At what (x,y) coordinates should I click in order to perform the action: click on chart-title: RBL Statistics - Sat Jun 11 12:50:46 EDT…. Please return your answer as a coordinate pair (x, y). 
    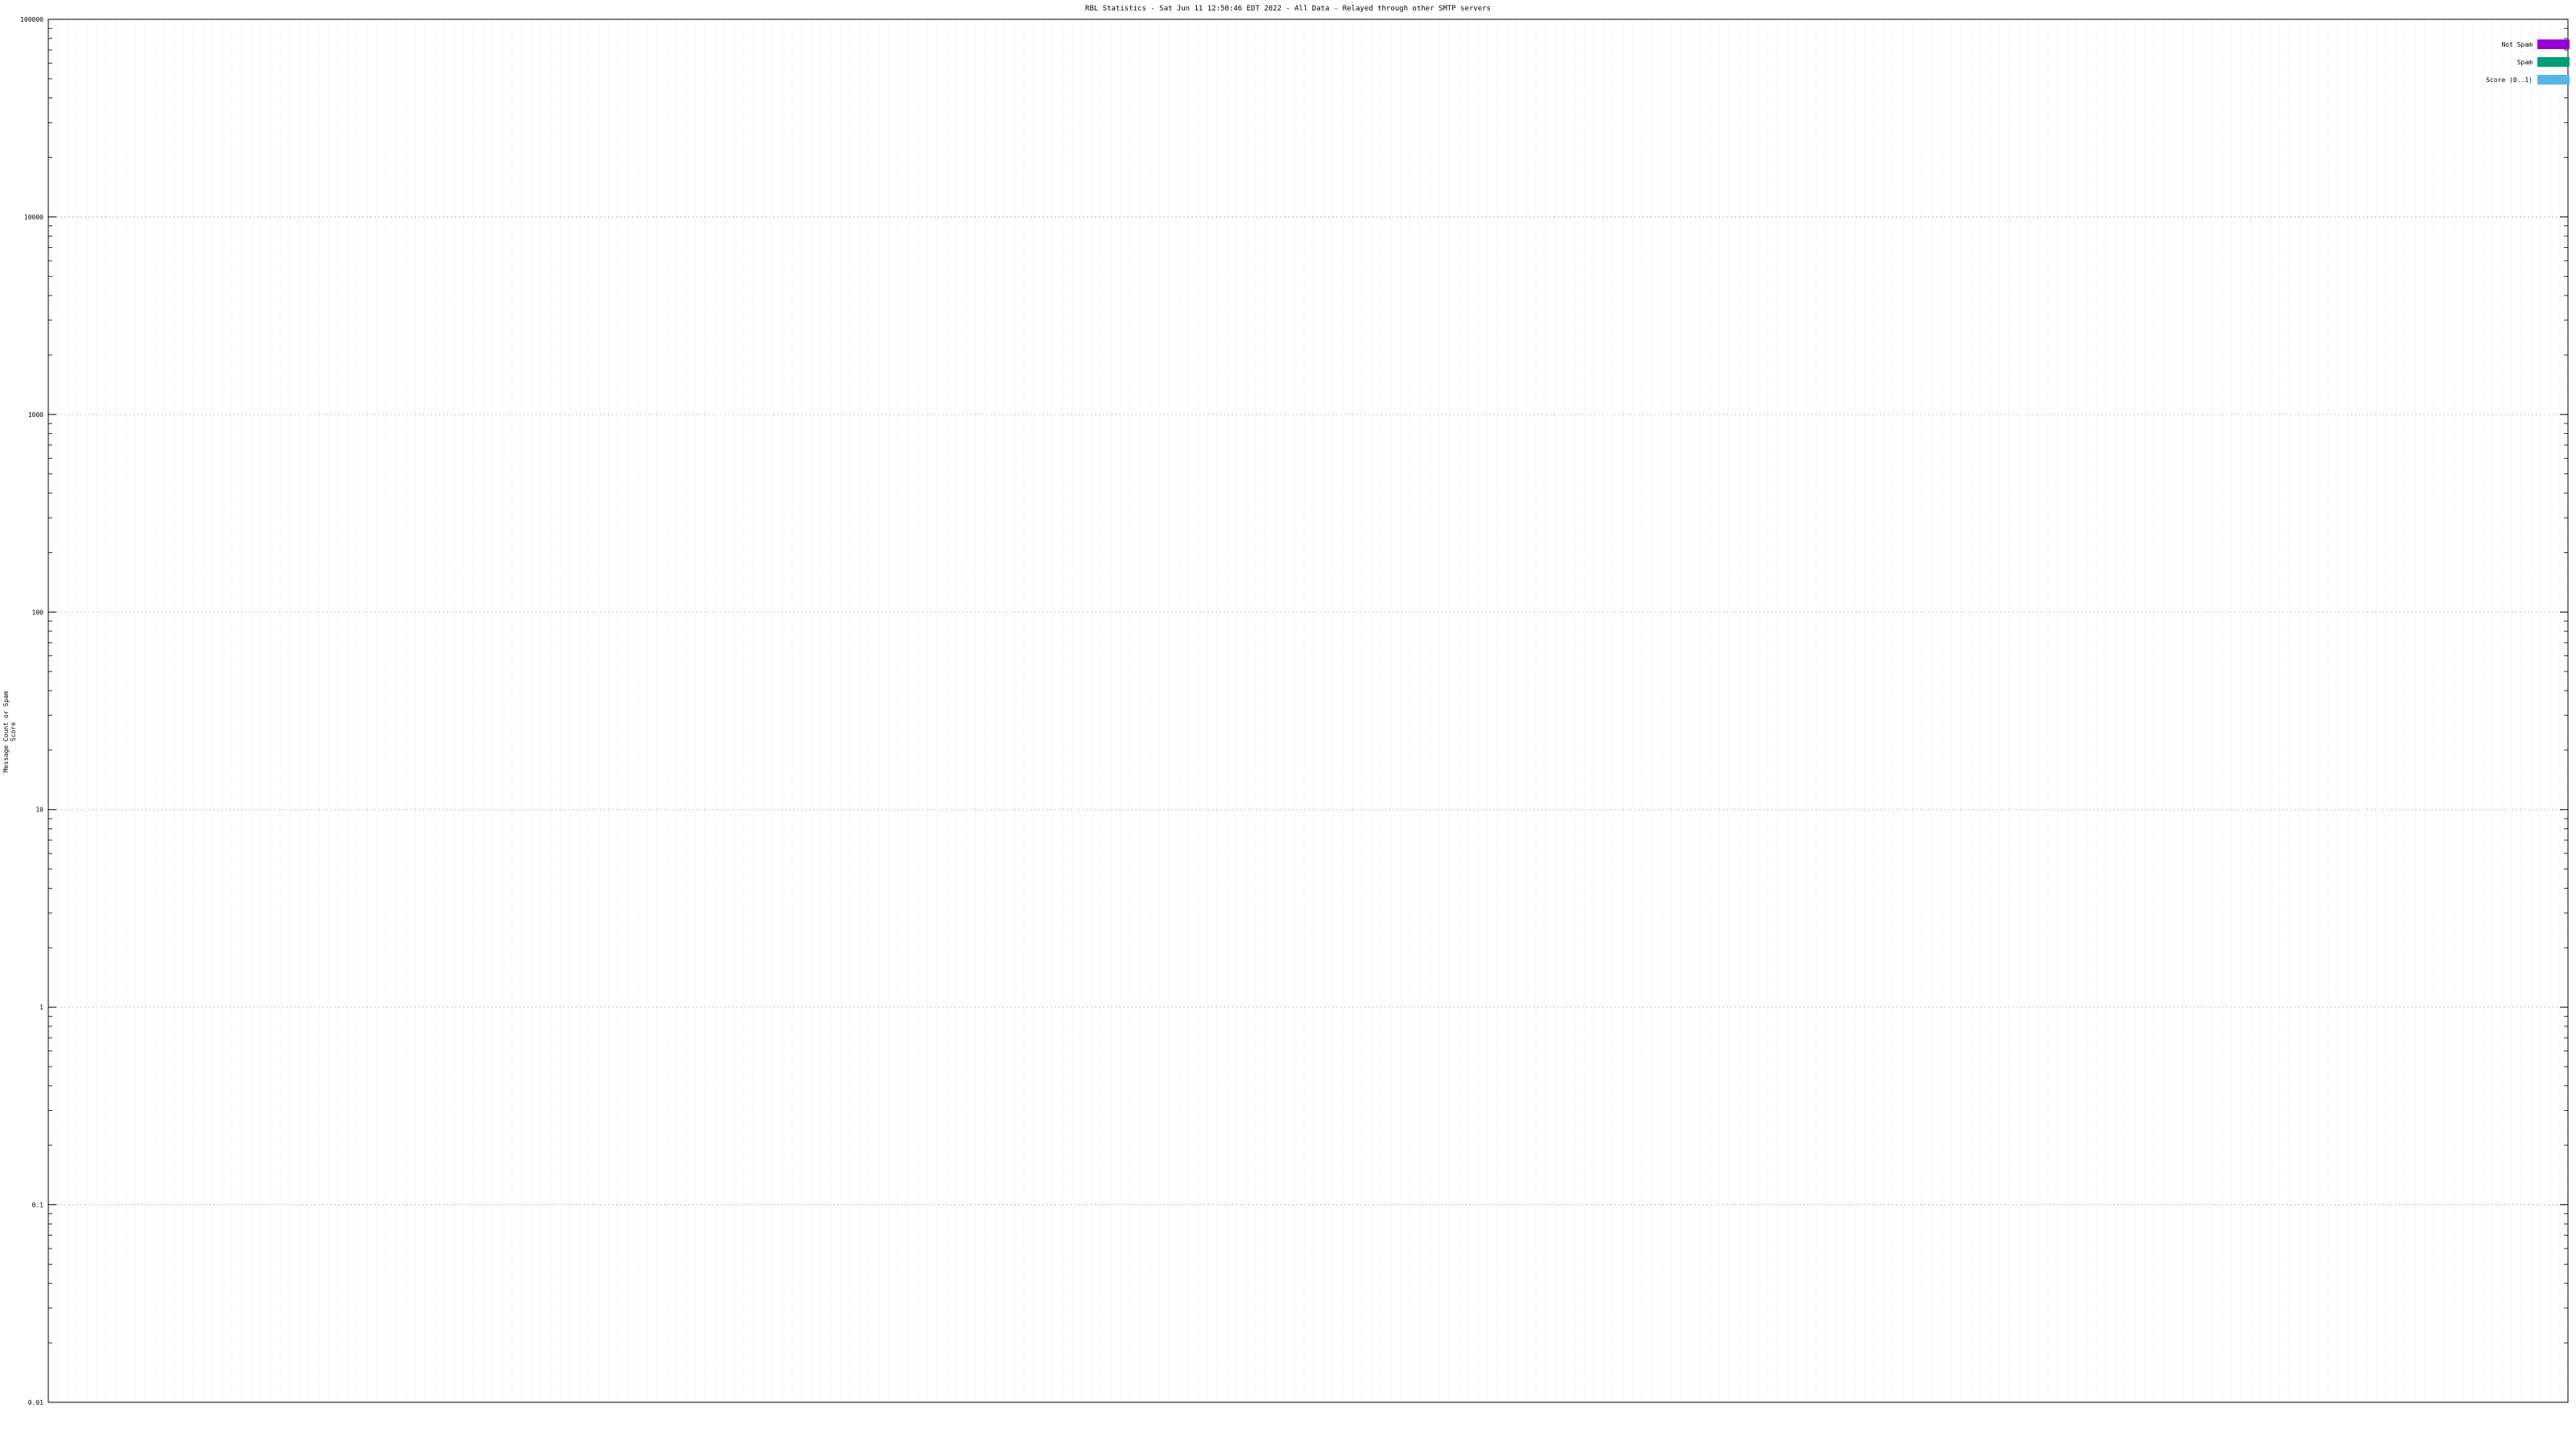
    Looking at the image, I should click on (1288, 9).